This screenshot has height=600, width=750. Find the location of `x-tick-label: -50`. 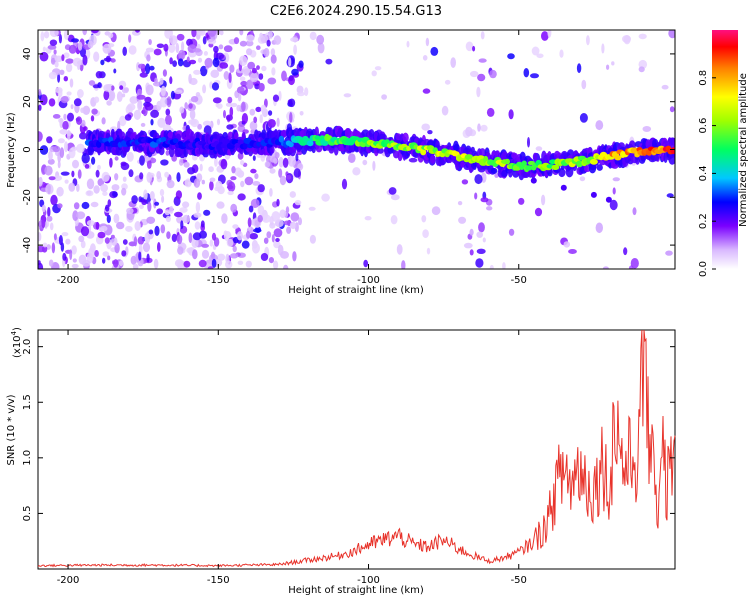

x-tick-label: -50 is located at coordinates (519, 280).